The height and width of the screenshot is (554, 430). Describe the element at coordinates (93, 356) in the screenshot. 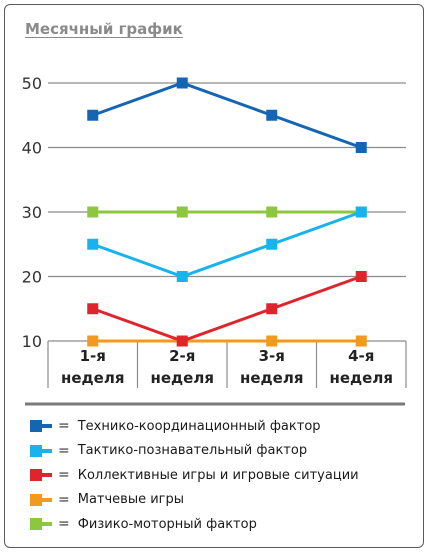

I see `x-tick-label: 1-я` at that location.